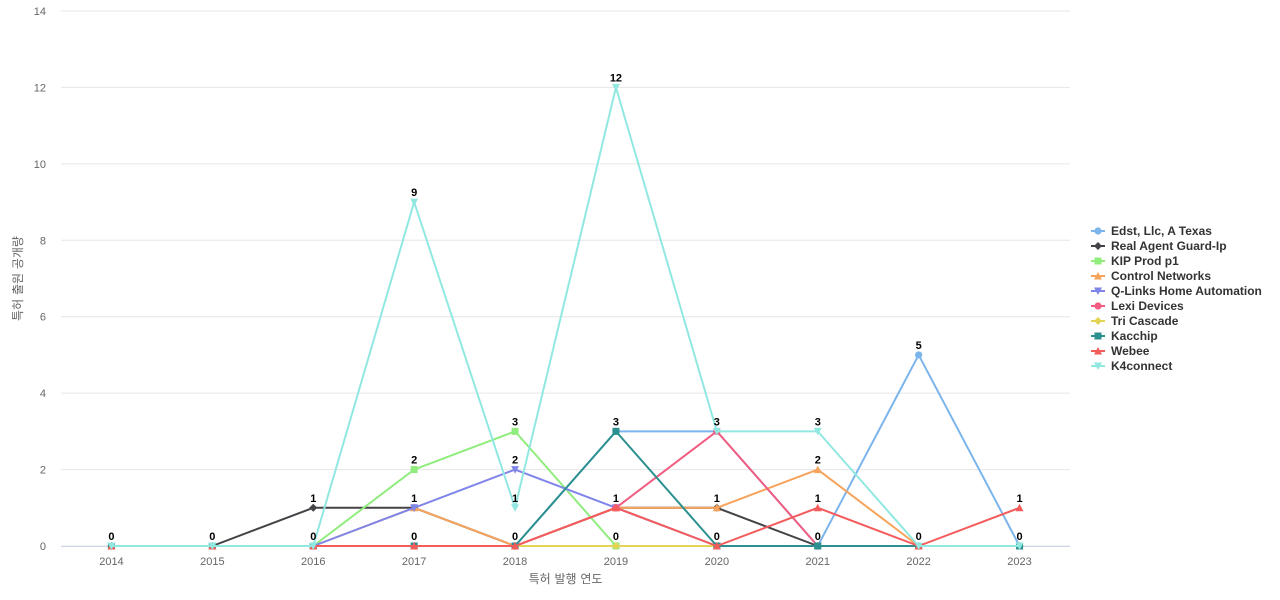  I want to click on legend-item: Edst, Llc, A Texas, so click(1151, 231).